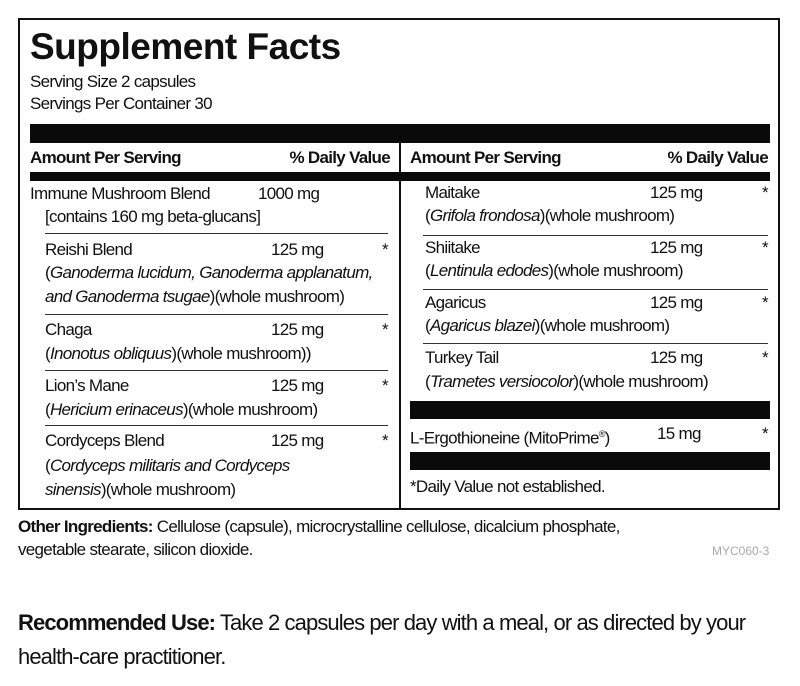 The image size is (800, 686). Describe the element at coordinates (106, 157) in the screenshot. I see `header-amount-left: Amount Per Serving` at that location.